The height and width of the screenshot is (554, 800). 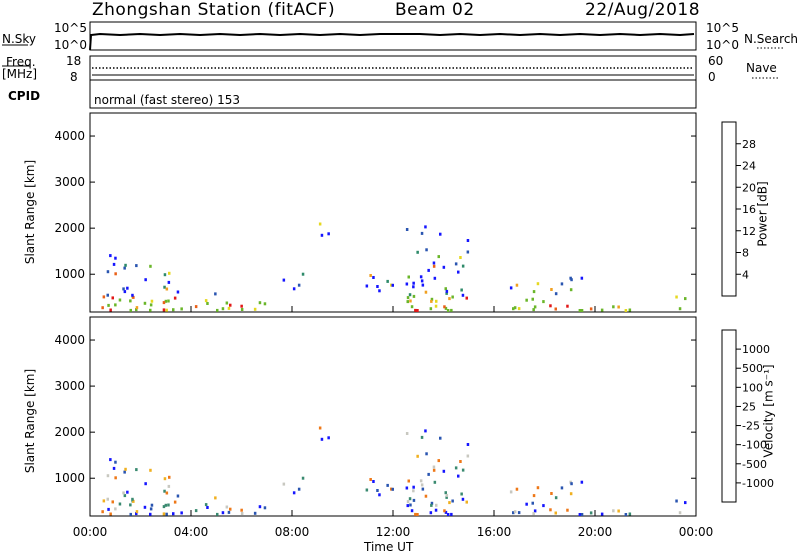 I want to click on x-tick-label: 00:00, so click(x=90, y=532).